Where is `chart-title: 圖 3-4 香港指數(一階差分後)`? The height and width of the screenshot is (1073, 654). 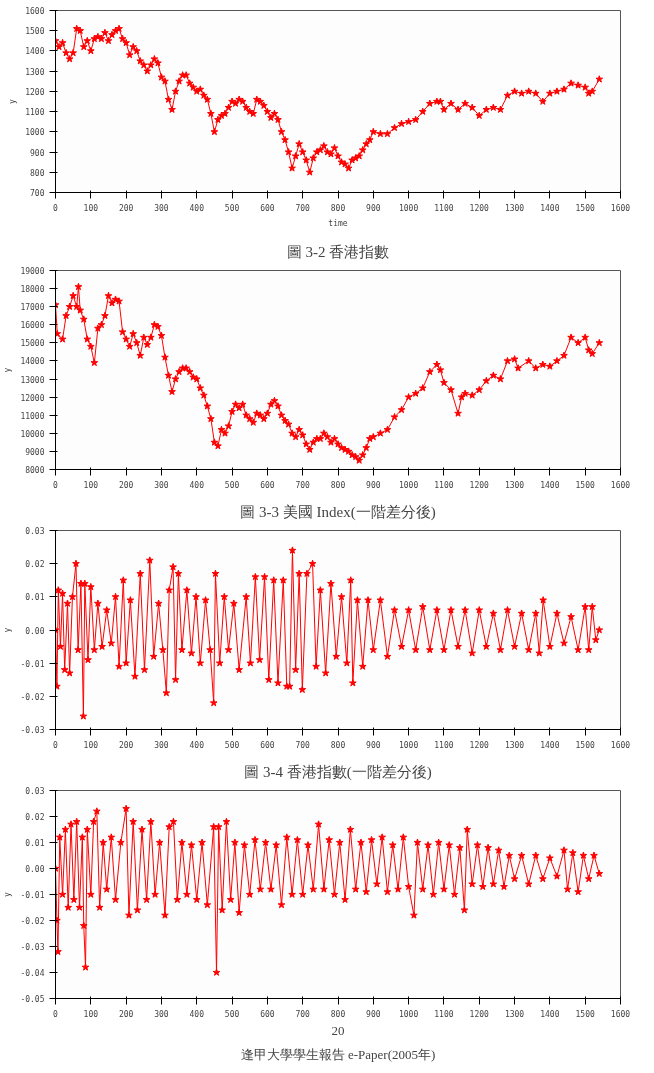
chart-title: 圖 3-4 香港指數(一階差分後) is located at coordinates (338, 772).